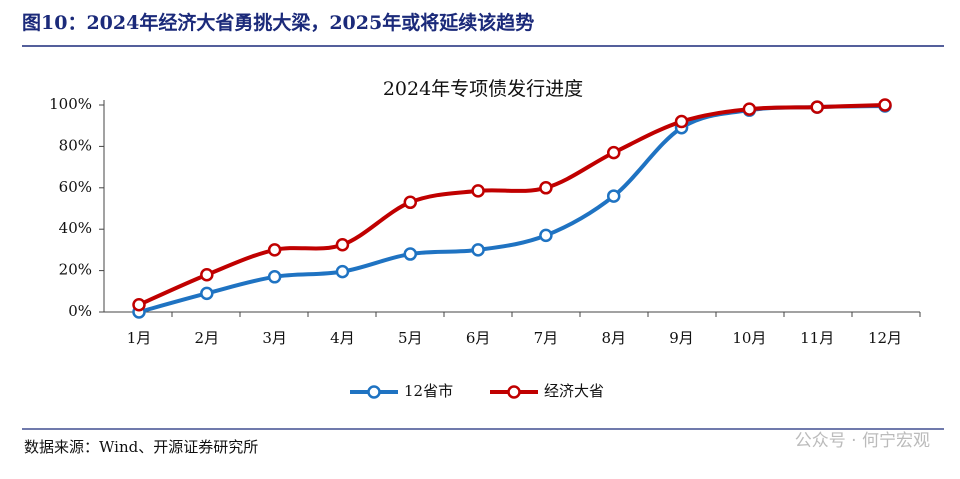 This screenshot has height=479, width=960. Describe the element at coordinates (342, 338) in the screenshot. I see `x-tick-label: 4月` at that location.